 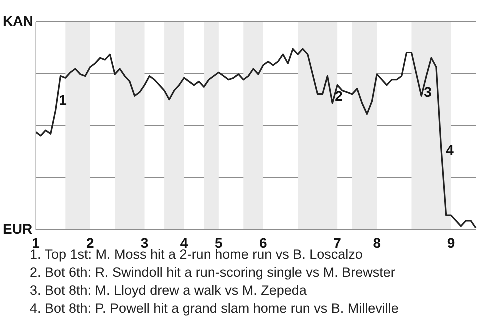 What do you see at coordinates (169, 291) in the screenshot?
I see `text: 3. Bot 8th: M. Lloyd drew a walk vs M. Zepeda` at bounding box center [169, 291].